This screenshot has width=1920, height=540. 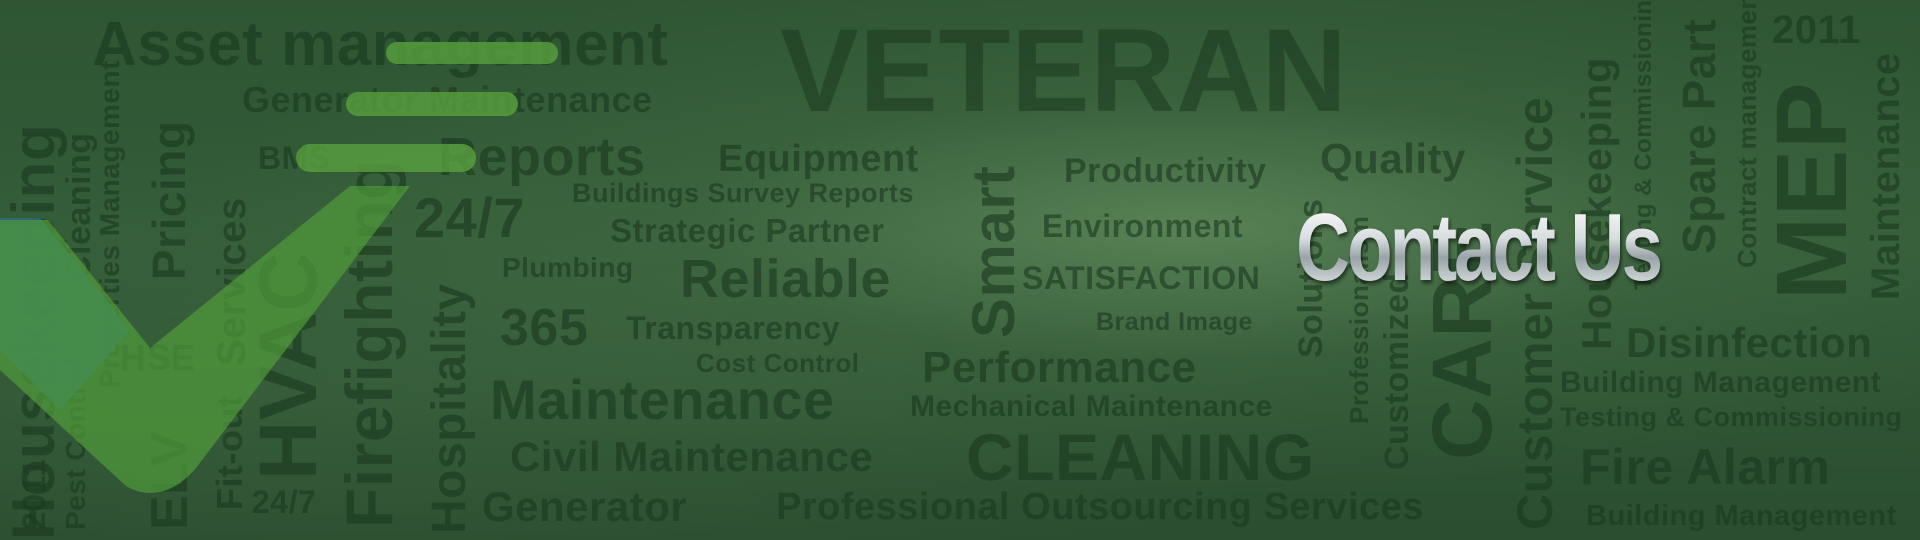 What do you see at coordinates (585, 506) in the screenshot?
I see `cloud-word: Generator` at bounding box center [585, 506].